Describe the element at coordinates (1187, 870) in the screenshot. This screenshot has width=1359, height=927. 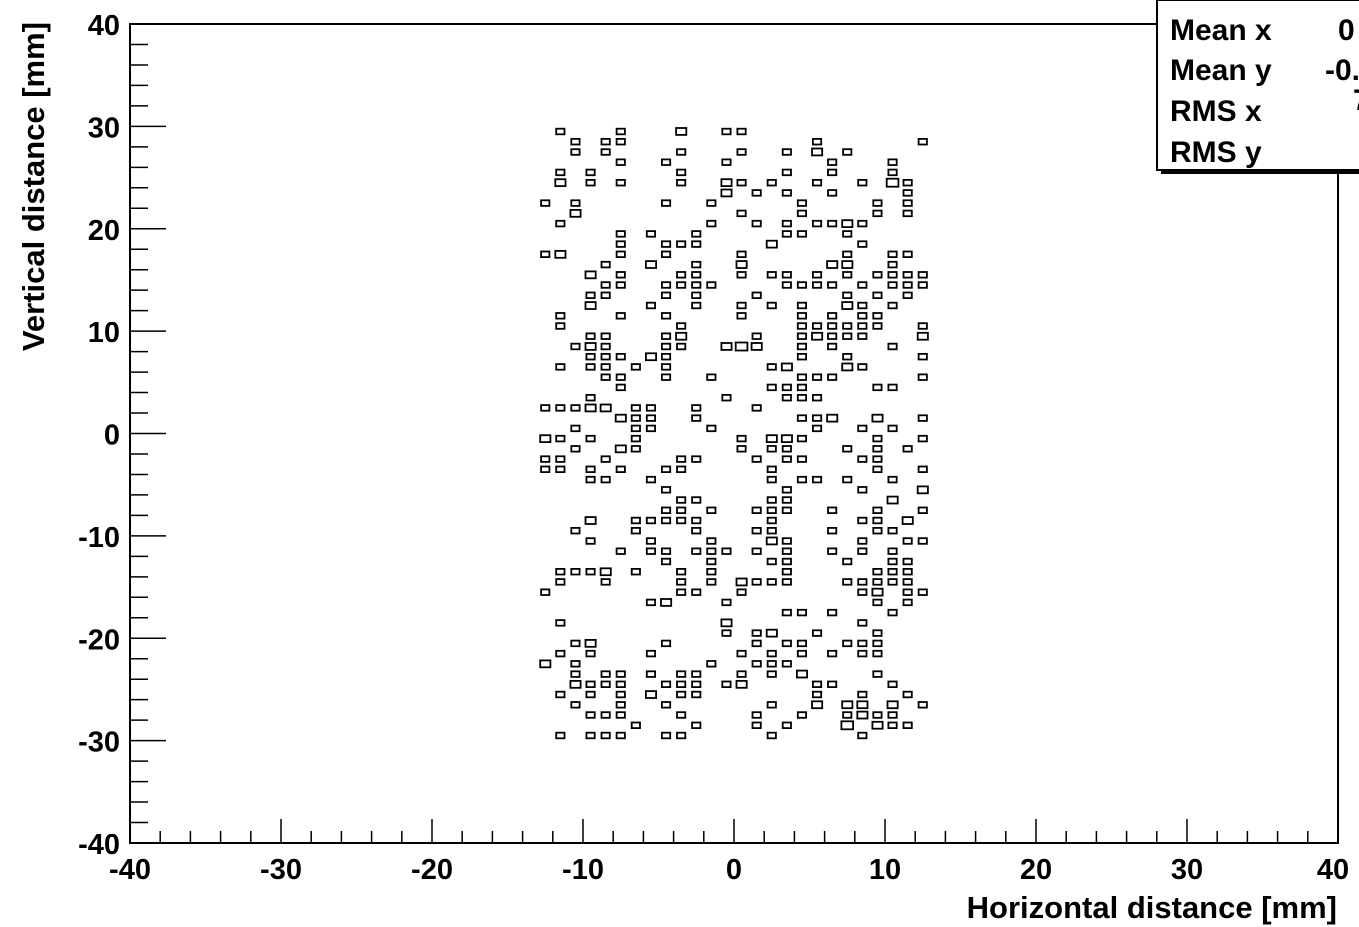
I see `x-tick-label: 30` at that location.